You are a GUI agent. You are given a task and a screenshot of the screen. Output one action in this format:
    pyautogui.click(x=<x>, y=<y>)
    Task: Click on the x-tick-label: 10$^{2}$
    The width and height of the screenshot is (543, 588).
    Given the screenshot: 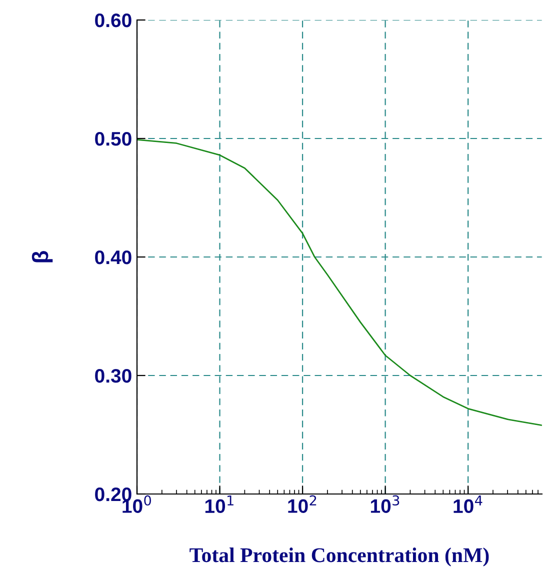 What is the action you would take?
    pyautogui.click(x=302, y=504)
    